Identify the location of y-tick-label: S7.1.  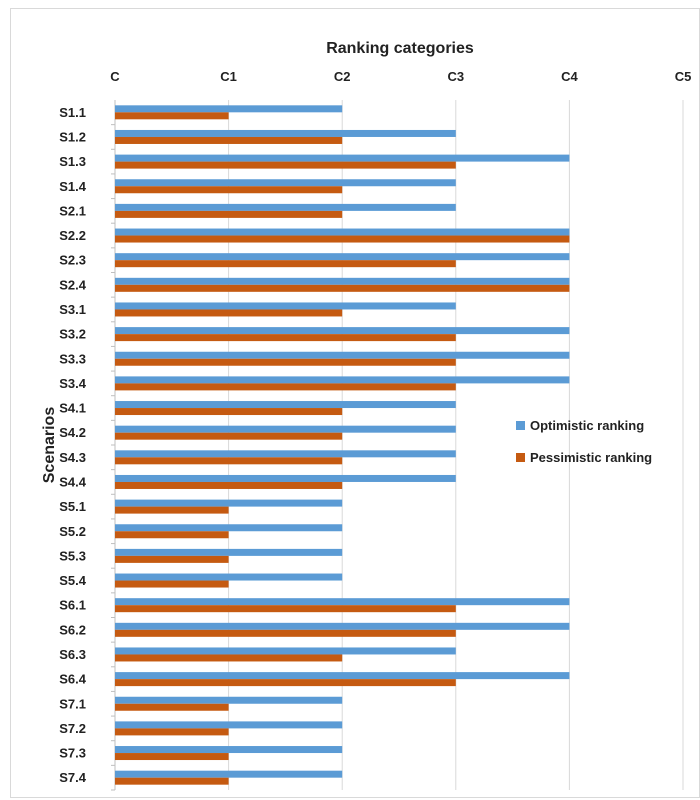
(72, 703).